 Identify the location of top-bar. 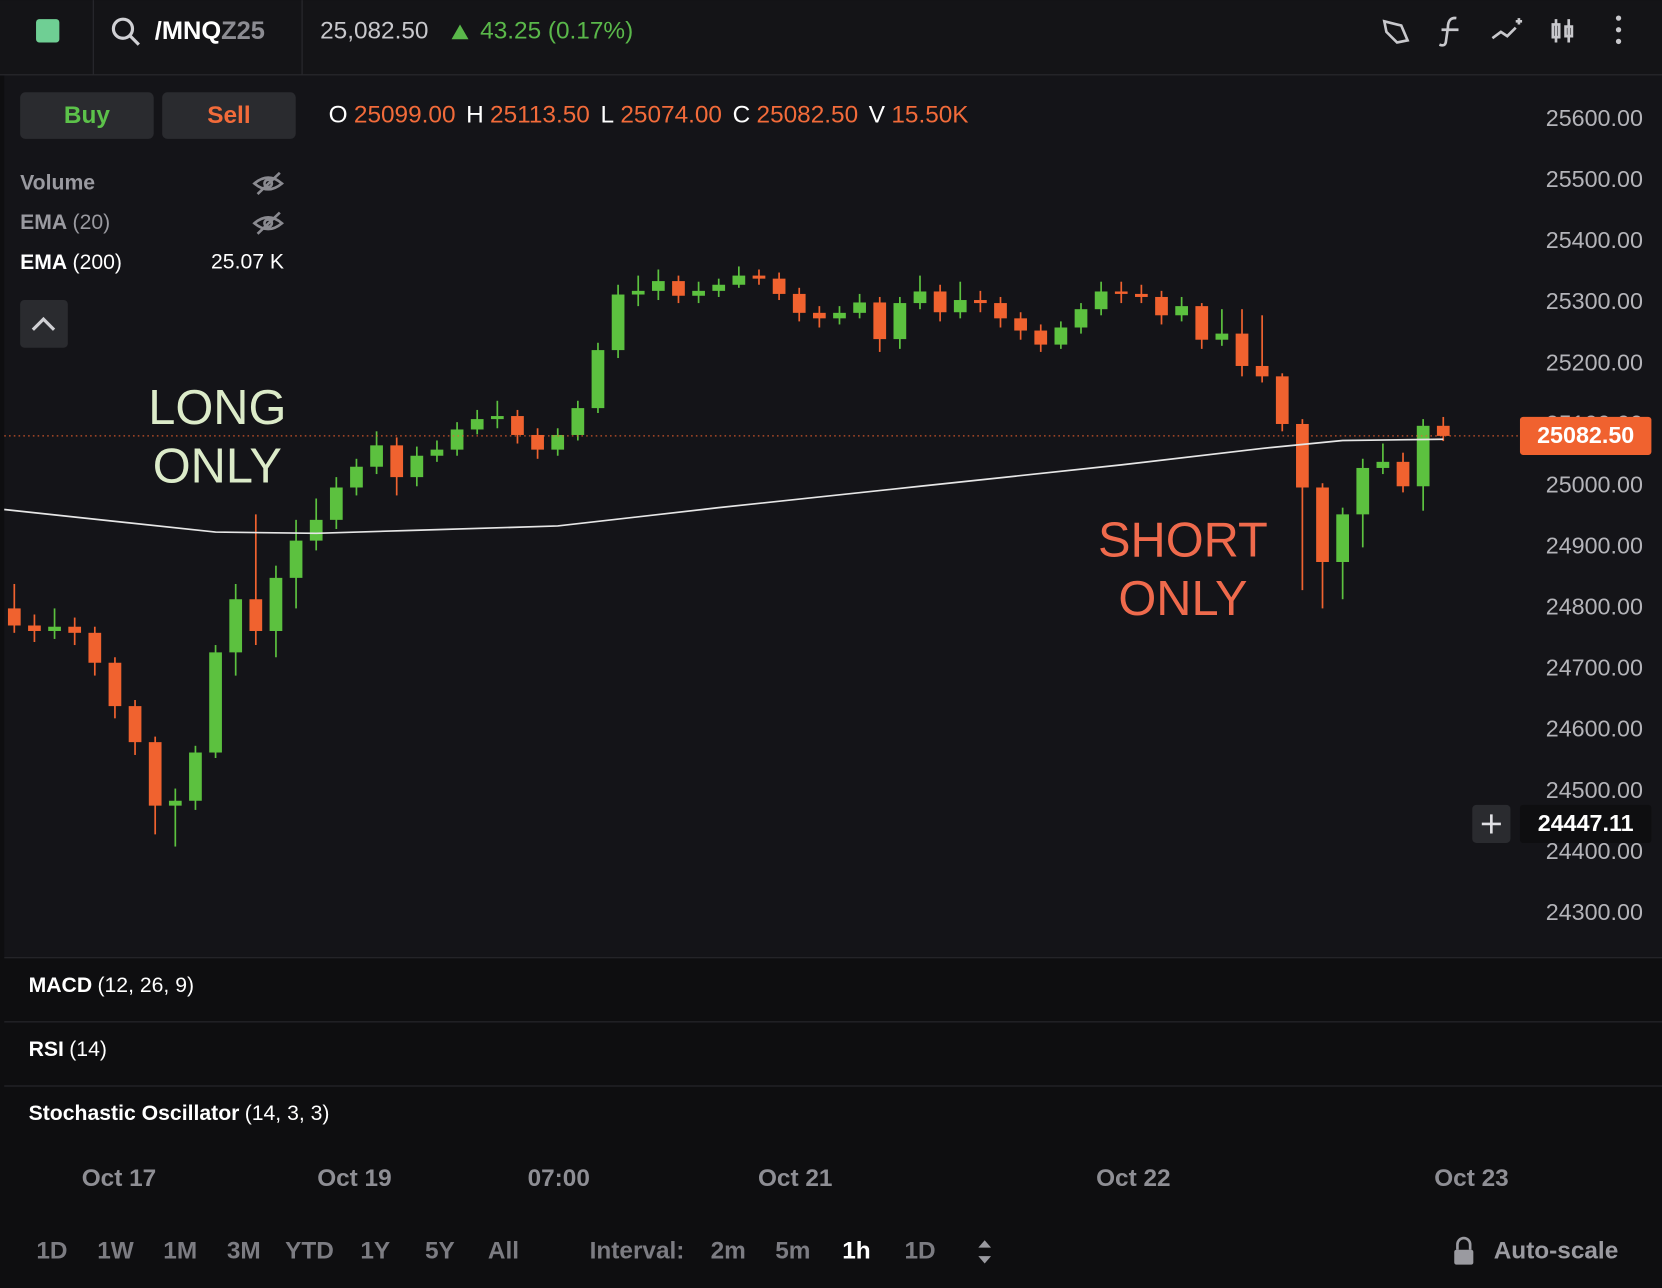
(831, 37).